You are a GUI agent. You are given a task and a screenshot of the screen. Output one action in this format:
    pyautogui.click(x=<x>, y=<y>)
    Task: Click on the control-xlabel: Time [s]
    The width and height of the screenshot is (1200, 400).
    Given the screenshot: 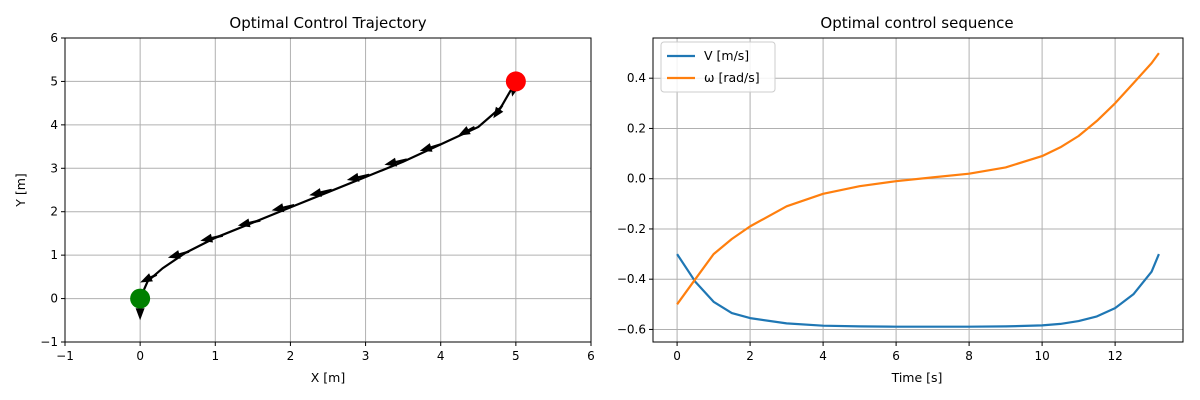 What is the action you would take?
    pyautogui.click(x=917, y=377)
    